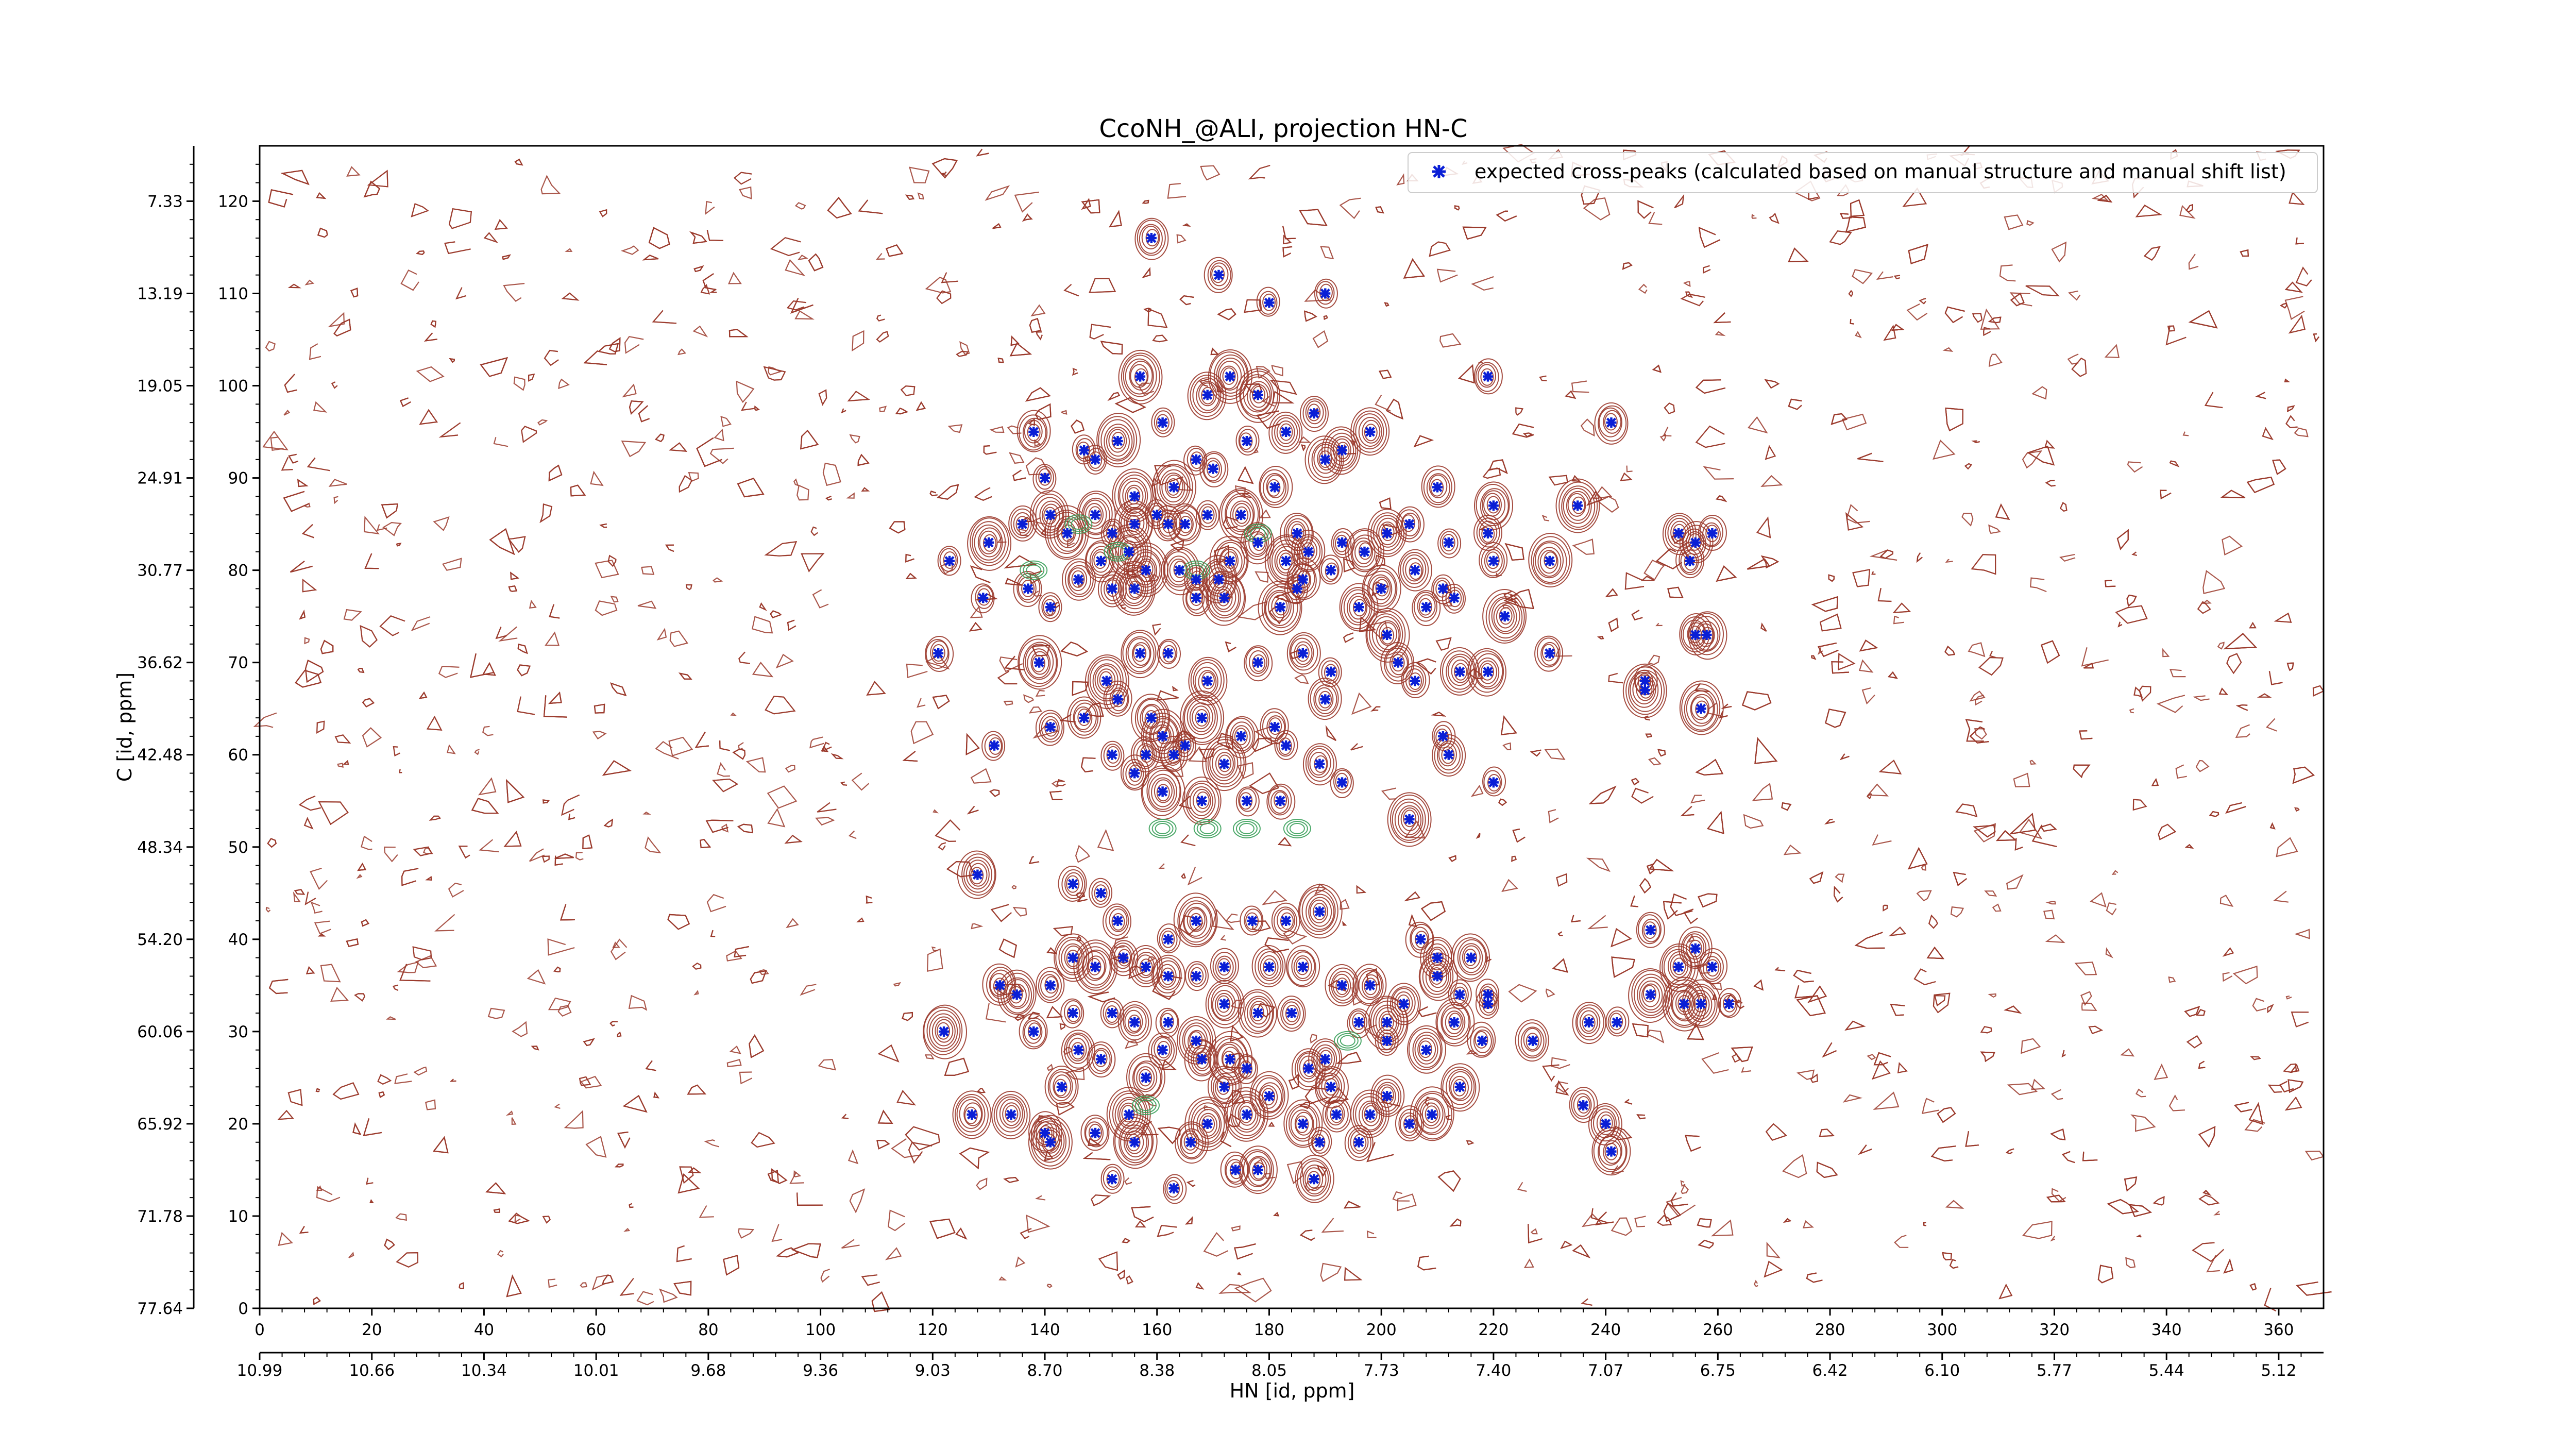 Image resolution: width=2576 pixels, height=1449 pixels. I want to click on x-ppm-tick-label: 8.05, so click(1269, 1370).